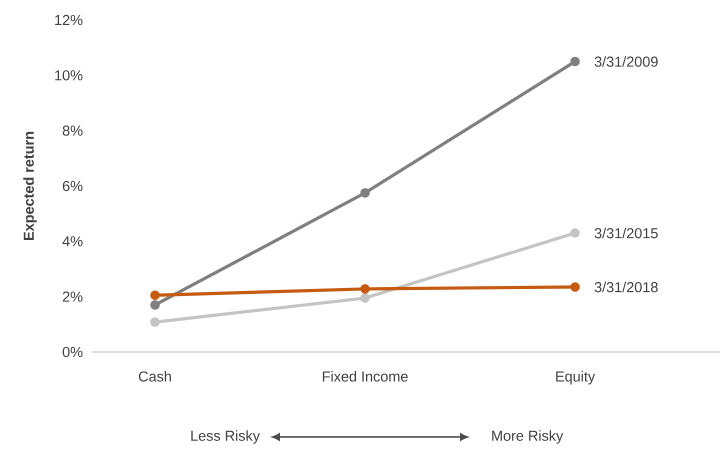 Image resolution: width=725 pixels, height=454 pixels. What do you see at coordinates (576, 377) in the screenshot?
I see `x-tick-label: Equity` at bounding box center [576, 377].